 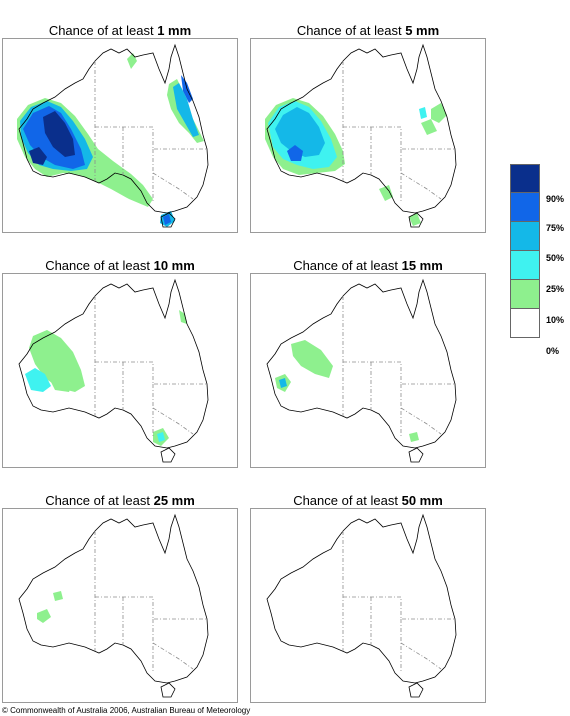 I want to click on color-legend: 90% 75% 50% 25% 10% 0%, so click(x=537, y=260).